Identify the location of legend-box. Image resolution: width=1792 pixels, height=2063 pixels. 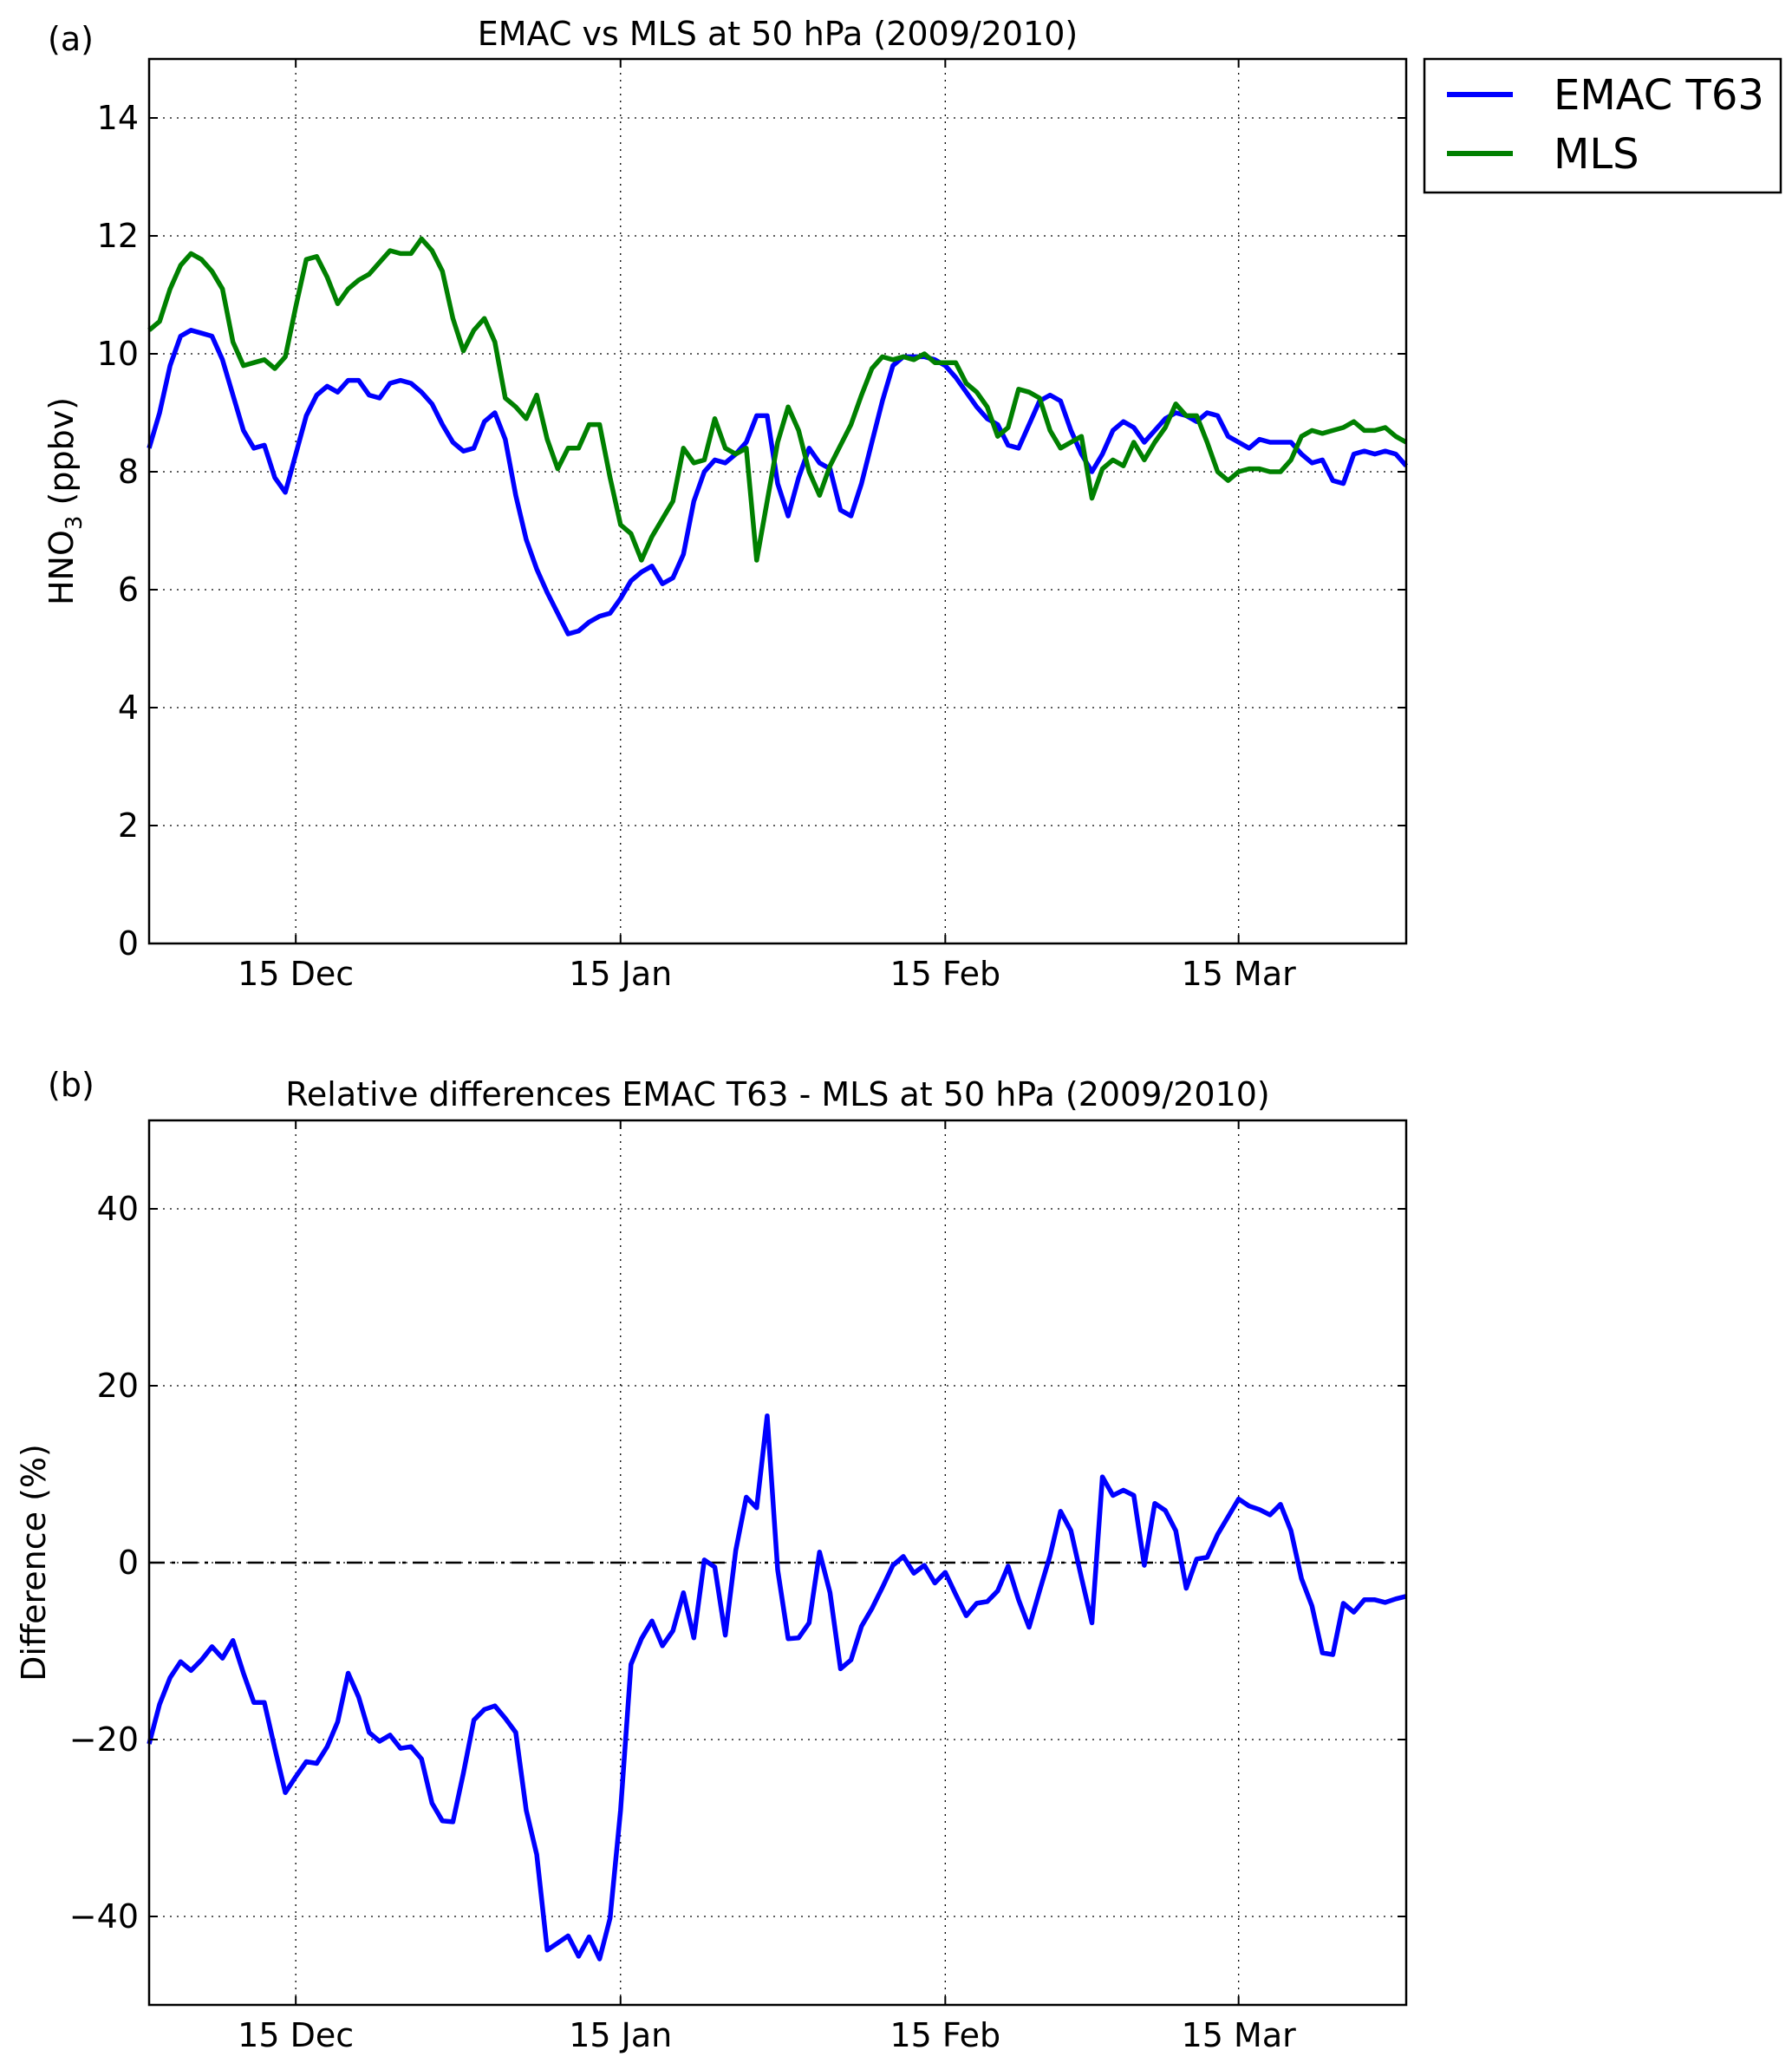
(1602, 126).